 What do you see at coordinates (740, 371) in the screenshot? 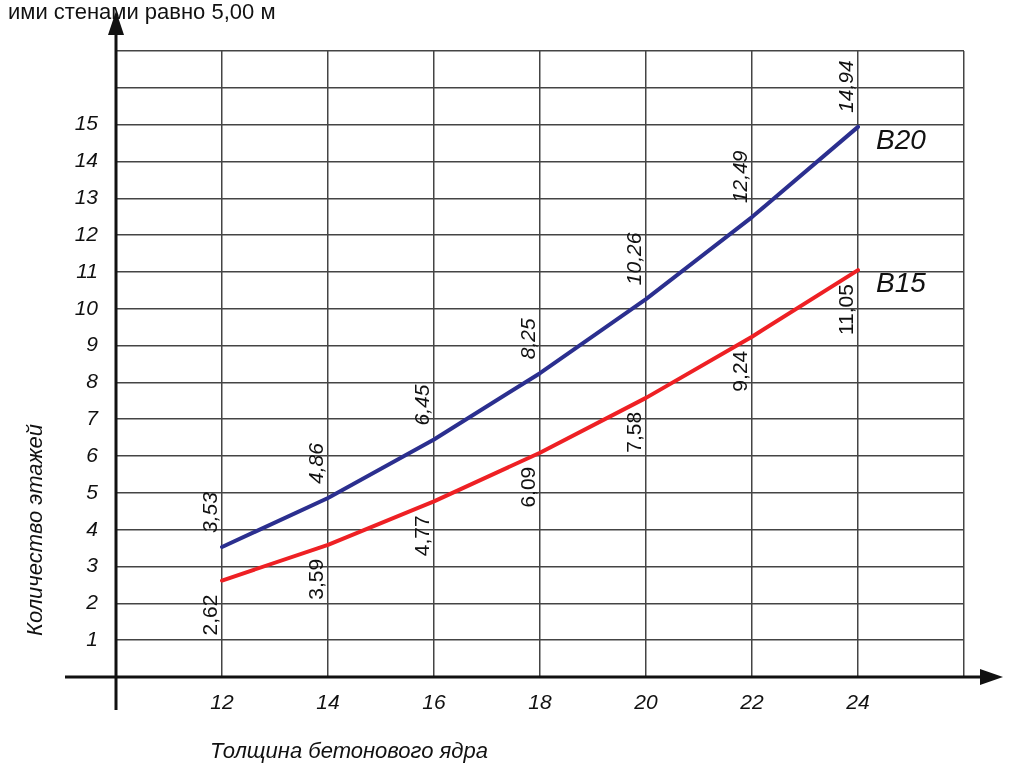
I see `data-label: 9,24` at bounding box center [740, 371].